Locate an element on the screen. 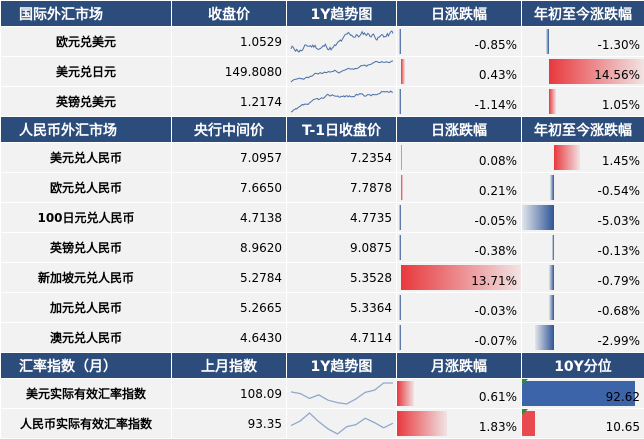  header-cell: 收盘价 is located at coordinates (229, 14).